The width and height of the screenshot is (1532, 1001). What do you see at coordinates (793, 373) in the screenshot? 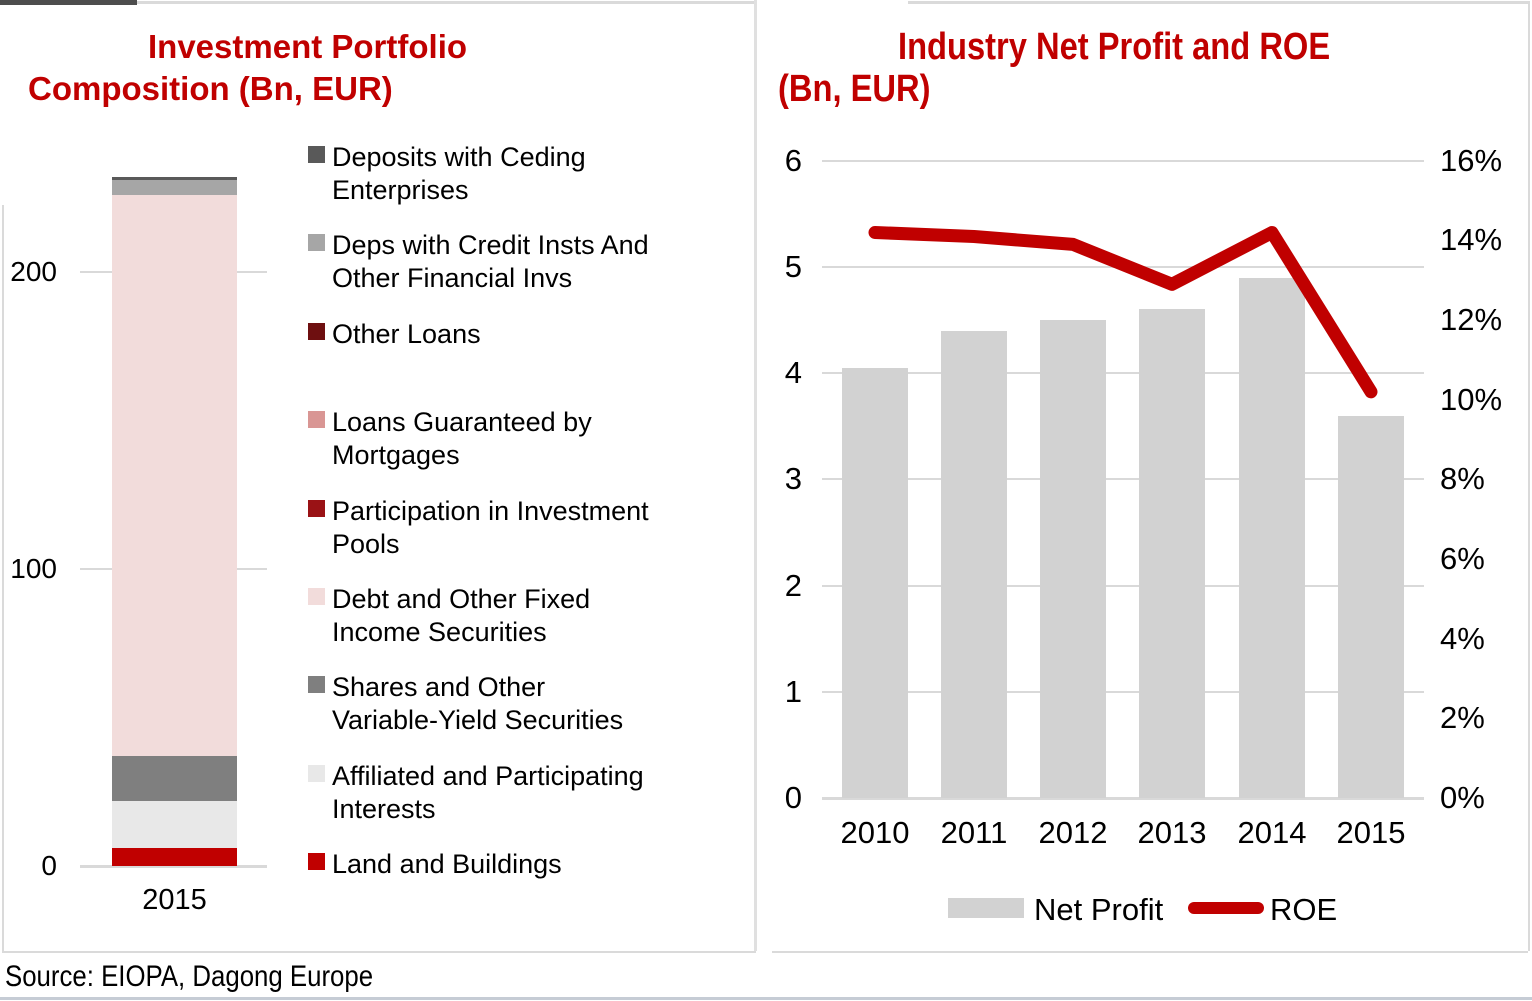
I see `left-axis-tick-label: 4` at bounding box center [793, 373].